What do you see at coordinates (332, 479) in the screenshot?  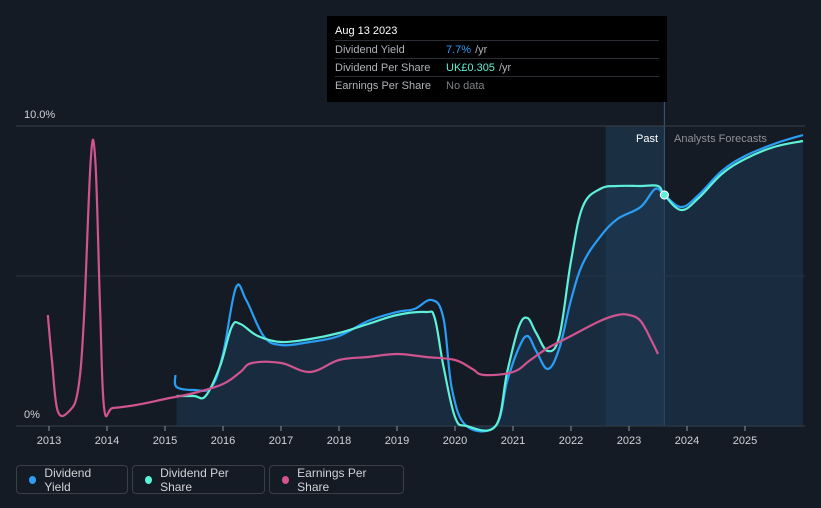 I see `legend-label: Earnings Per Share` at bounding box center [332, 479].